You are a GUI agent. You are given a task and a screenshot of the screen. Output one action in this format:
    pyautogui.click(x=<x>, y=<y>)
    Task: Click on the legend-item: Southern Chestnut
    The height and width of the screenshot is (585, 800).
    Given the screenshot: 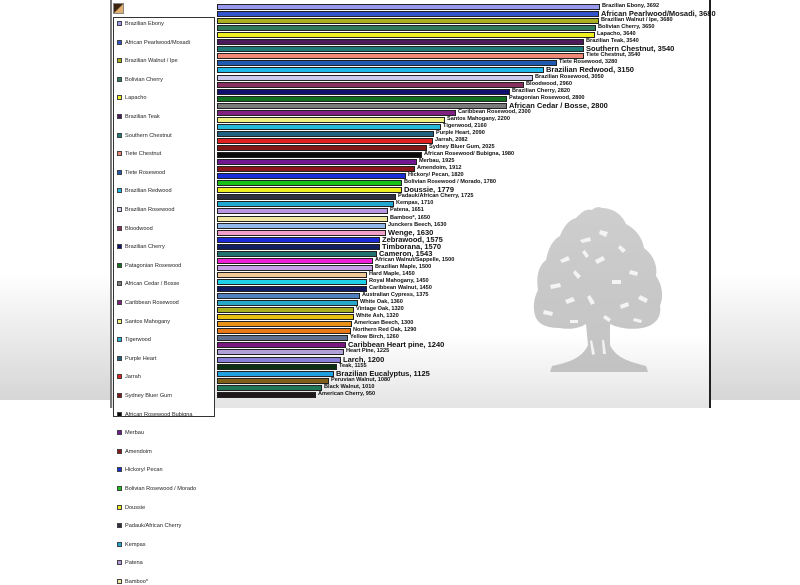 What is the action you would take?
    pyautogui.click(x=166, y=135)
    